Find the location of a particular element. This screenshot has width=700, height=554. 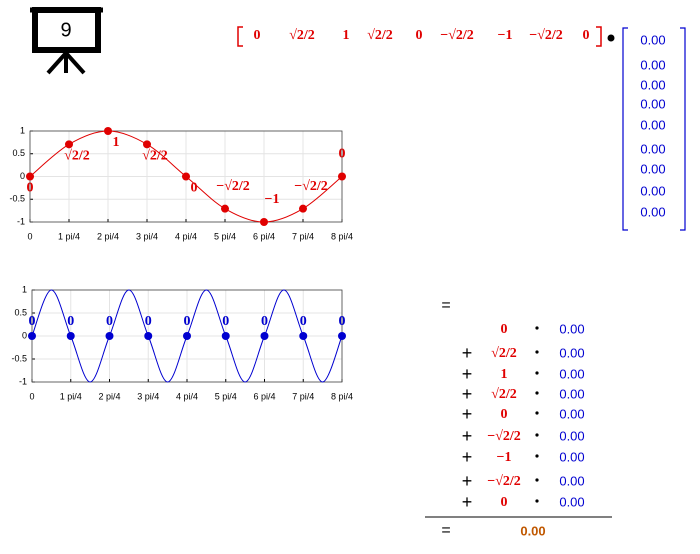

x-tick-label: 6 pi/4 is located at coordinates (264, 396).